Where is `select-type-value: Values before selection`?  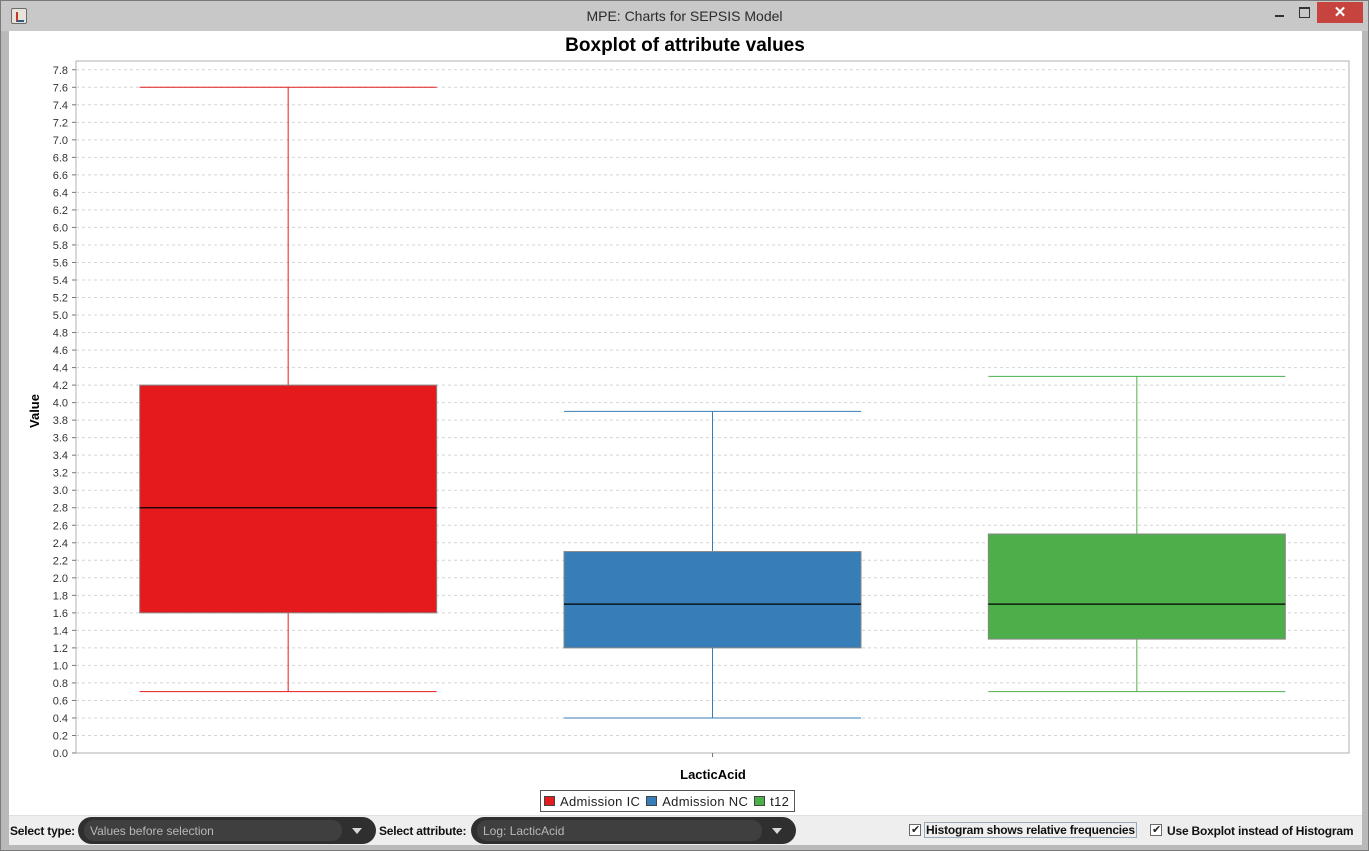 select-type-value: Values before selection is located at coordinates (213, 830).